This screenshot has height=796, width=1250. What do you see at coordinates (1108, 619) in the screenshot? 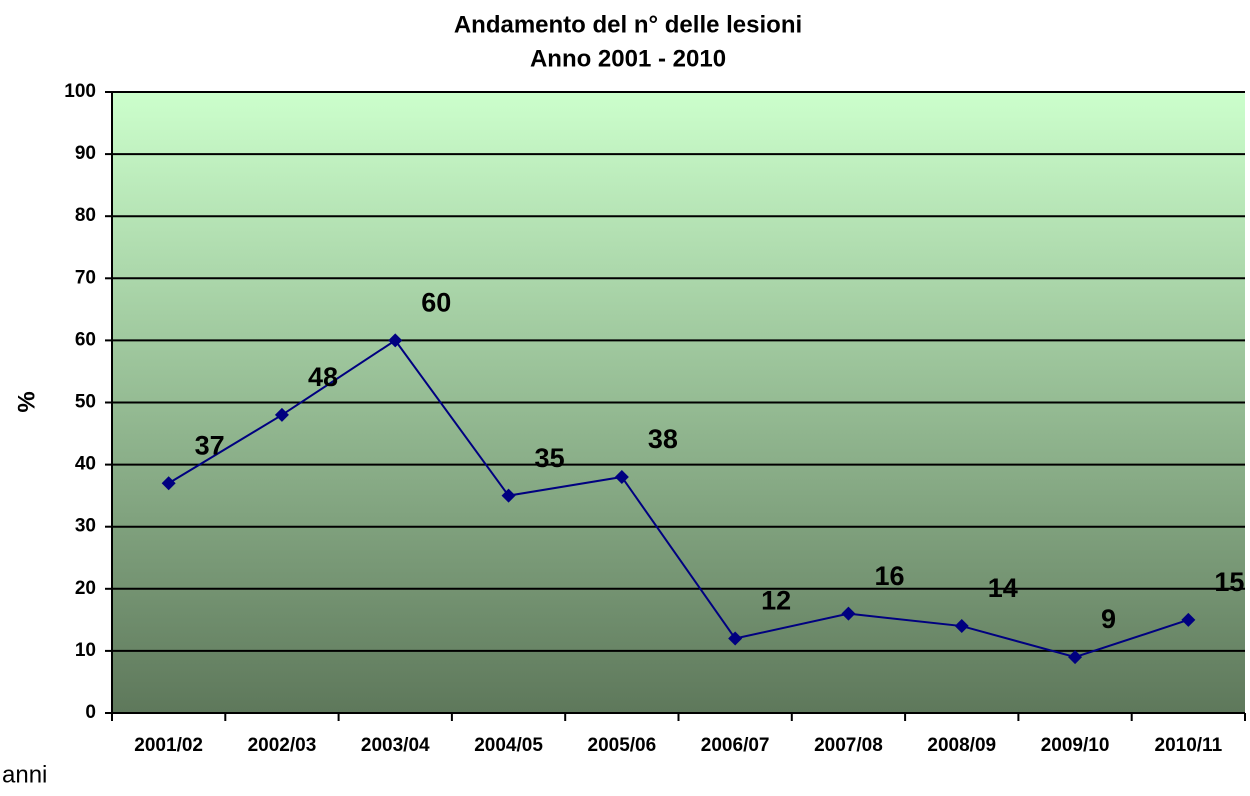
I see `data-label: 9` at bounding box center [1108, 619].